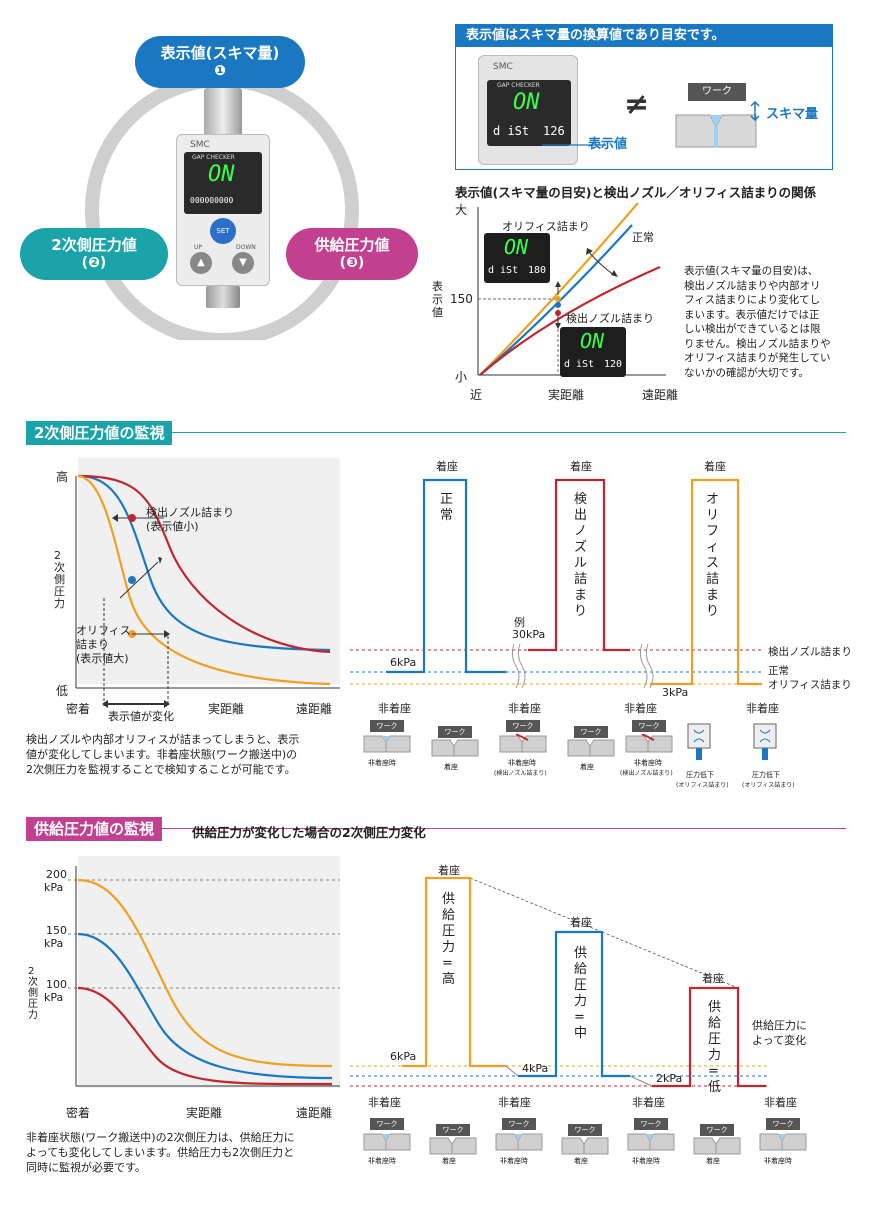 The width and height of the screenshot is (873, 1220). Describe the element at coordinates (529, 634) in the screenshot. I see `sec2-30kpa: 30kPa` at that location.